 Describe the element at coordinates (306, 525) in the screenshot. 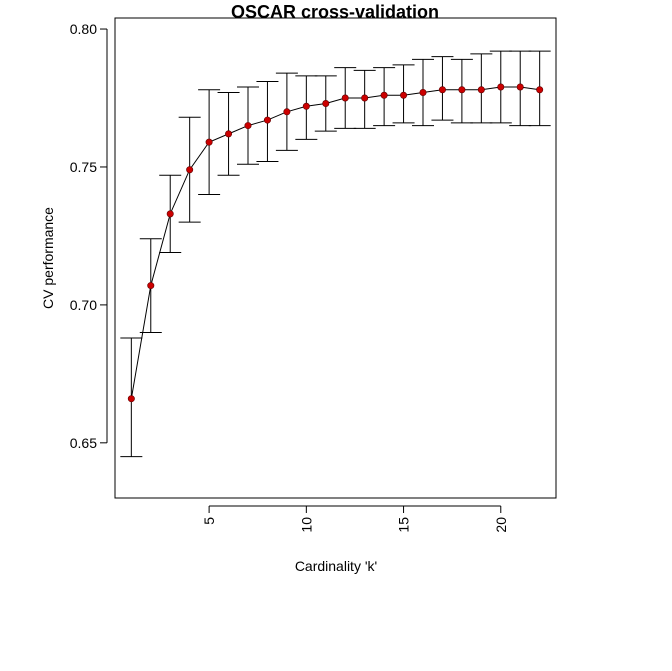

I see `x-tick-label: 10` at that location.